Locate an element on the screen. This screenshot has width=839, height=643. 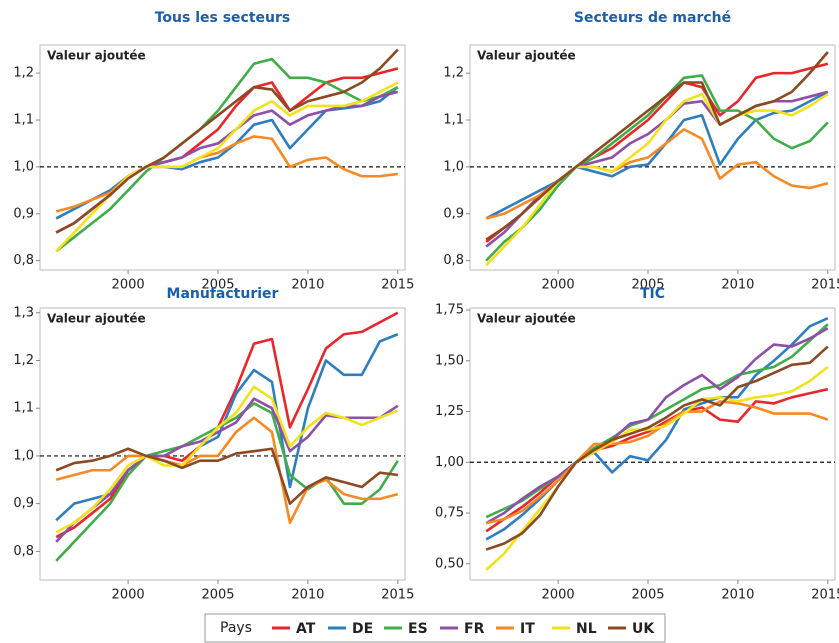
chart-title: TIC is located at coordinates (652, 294).